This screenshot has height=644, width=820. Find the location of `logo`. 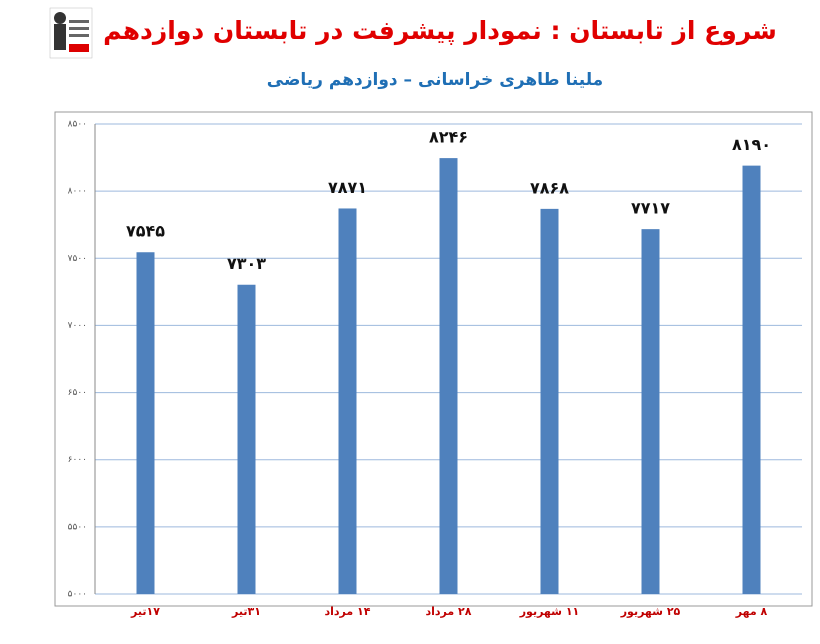

logo is located at coordinates (71, 33).